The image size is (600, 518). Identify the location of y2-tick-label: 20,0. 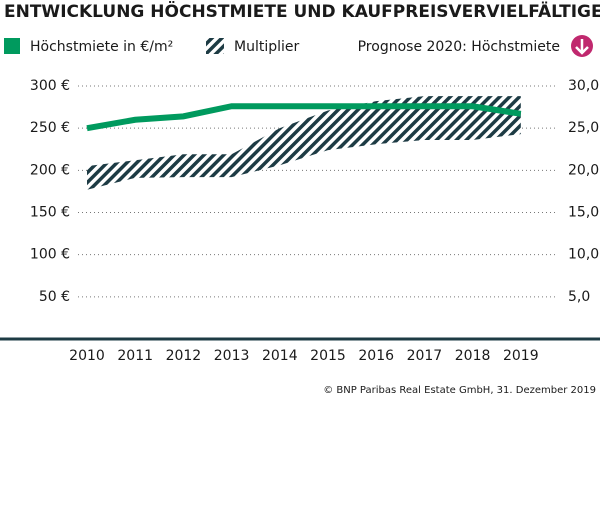
(583, 170).